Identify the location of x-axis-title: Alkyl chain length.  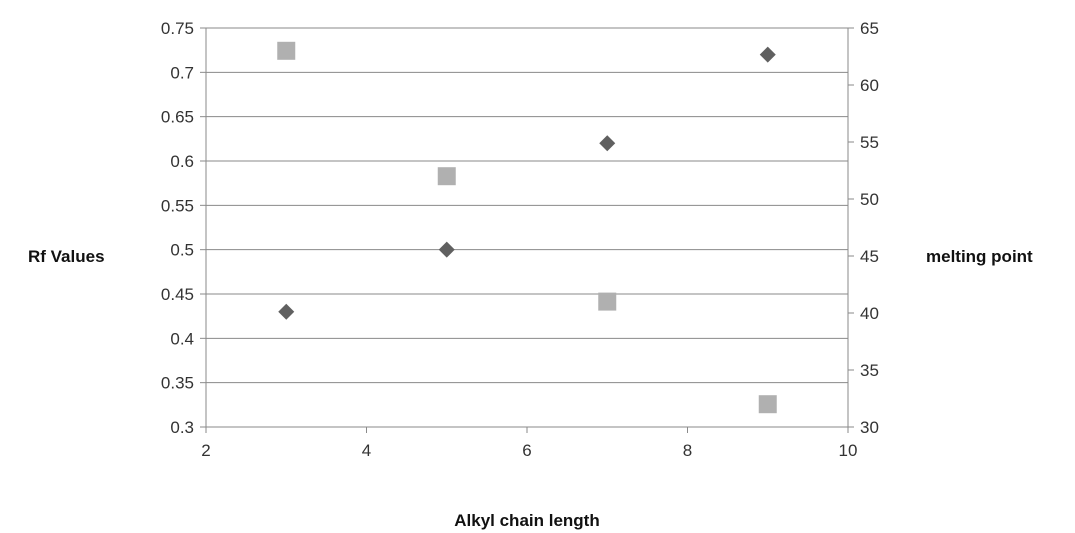
(526, 520).